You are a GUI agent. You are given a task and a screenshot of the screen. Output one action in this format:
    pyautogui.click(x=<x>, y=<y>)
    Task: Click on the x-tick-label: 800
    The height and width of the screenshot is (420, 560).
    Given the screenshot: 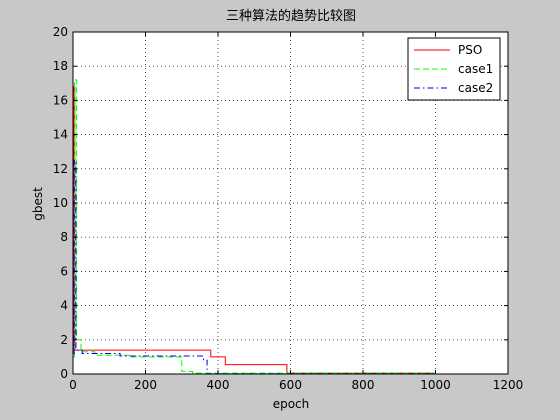 What is the action you would take?
    pyautogui.click(x=363, y=385)
    